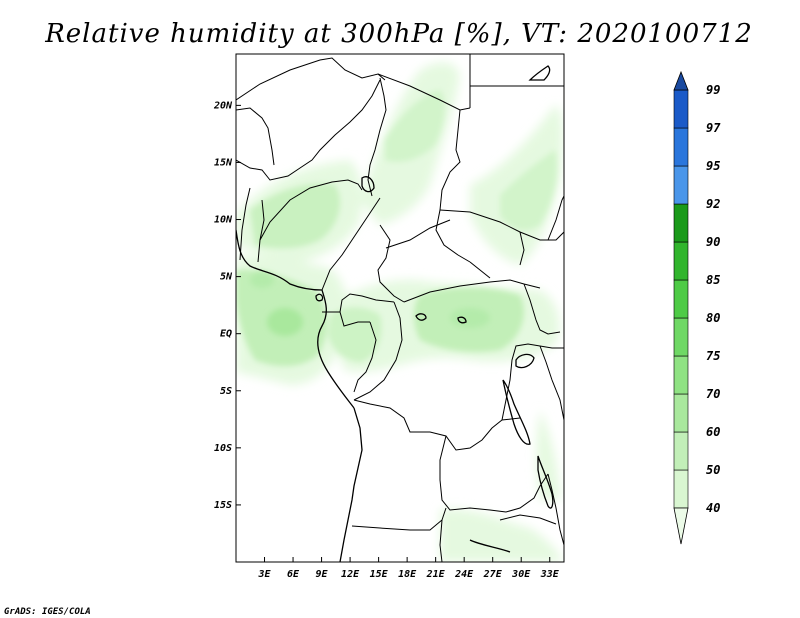  I want to click on humid-core-nigeria, so click(295, 216).